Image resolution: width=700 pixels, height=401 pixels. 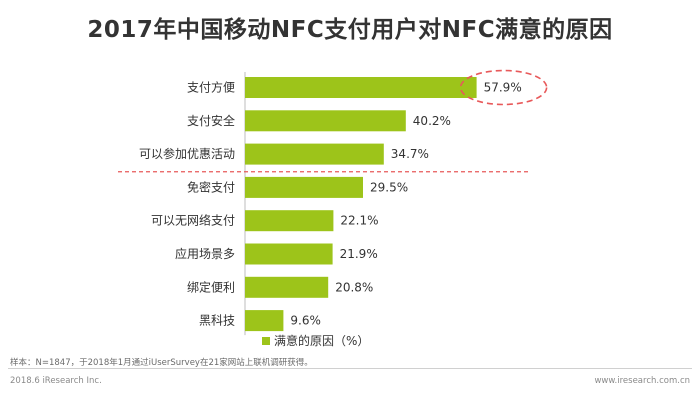 I want to click on value-label: 29.5%, so click(x=389, y=187).